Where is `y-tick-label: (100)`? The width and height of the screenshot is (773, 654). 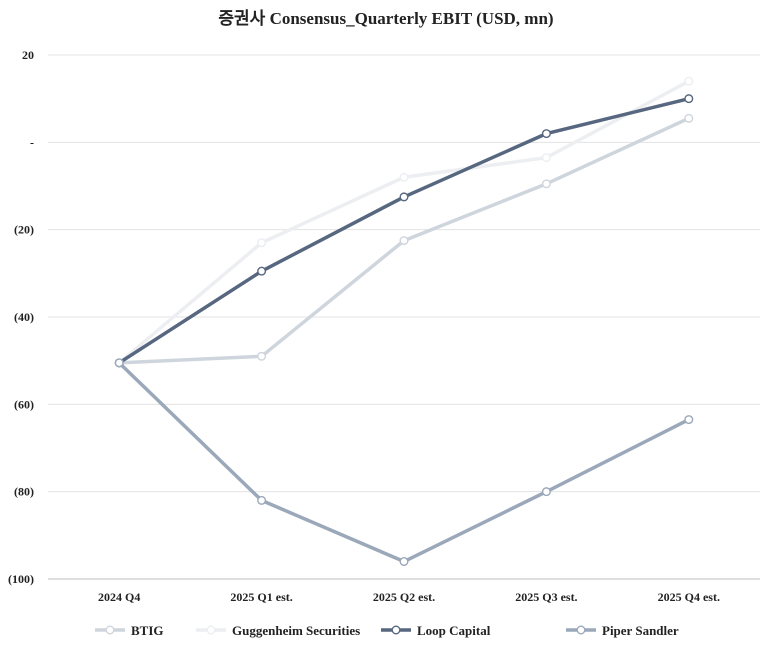
y-tick-label: (100) is located at coordinates (21, 579).